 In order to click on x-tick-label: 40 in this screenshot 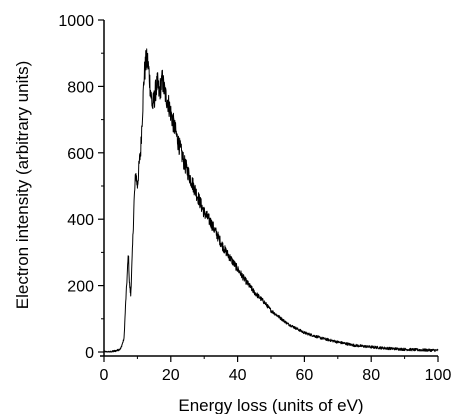, I will do `click(238, 375)`.